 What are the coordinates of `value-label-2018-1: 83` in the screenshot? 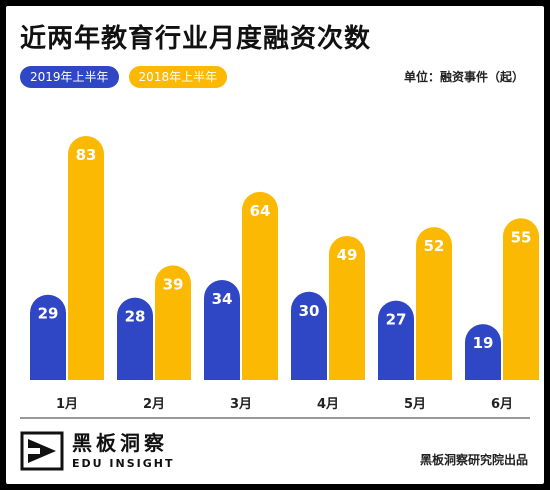 It's located at (86, 155).